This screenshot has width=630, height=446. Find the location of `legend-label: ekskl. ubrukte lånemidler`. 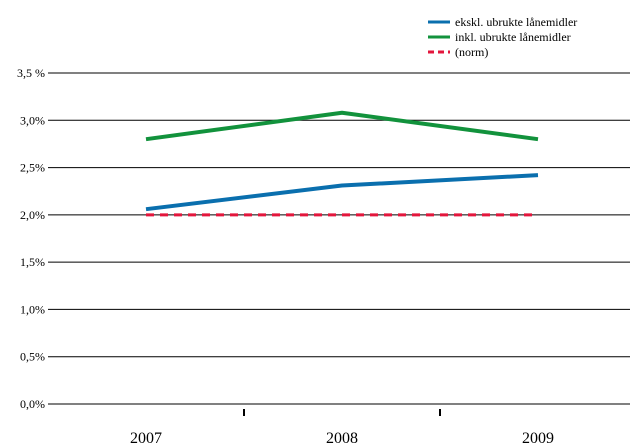

legend-label: ekskl. ubrukte lånemidler is located at coordinates (516, 22).